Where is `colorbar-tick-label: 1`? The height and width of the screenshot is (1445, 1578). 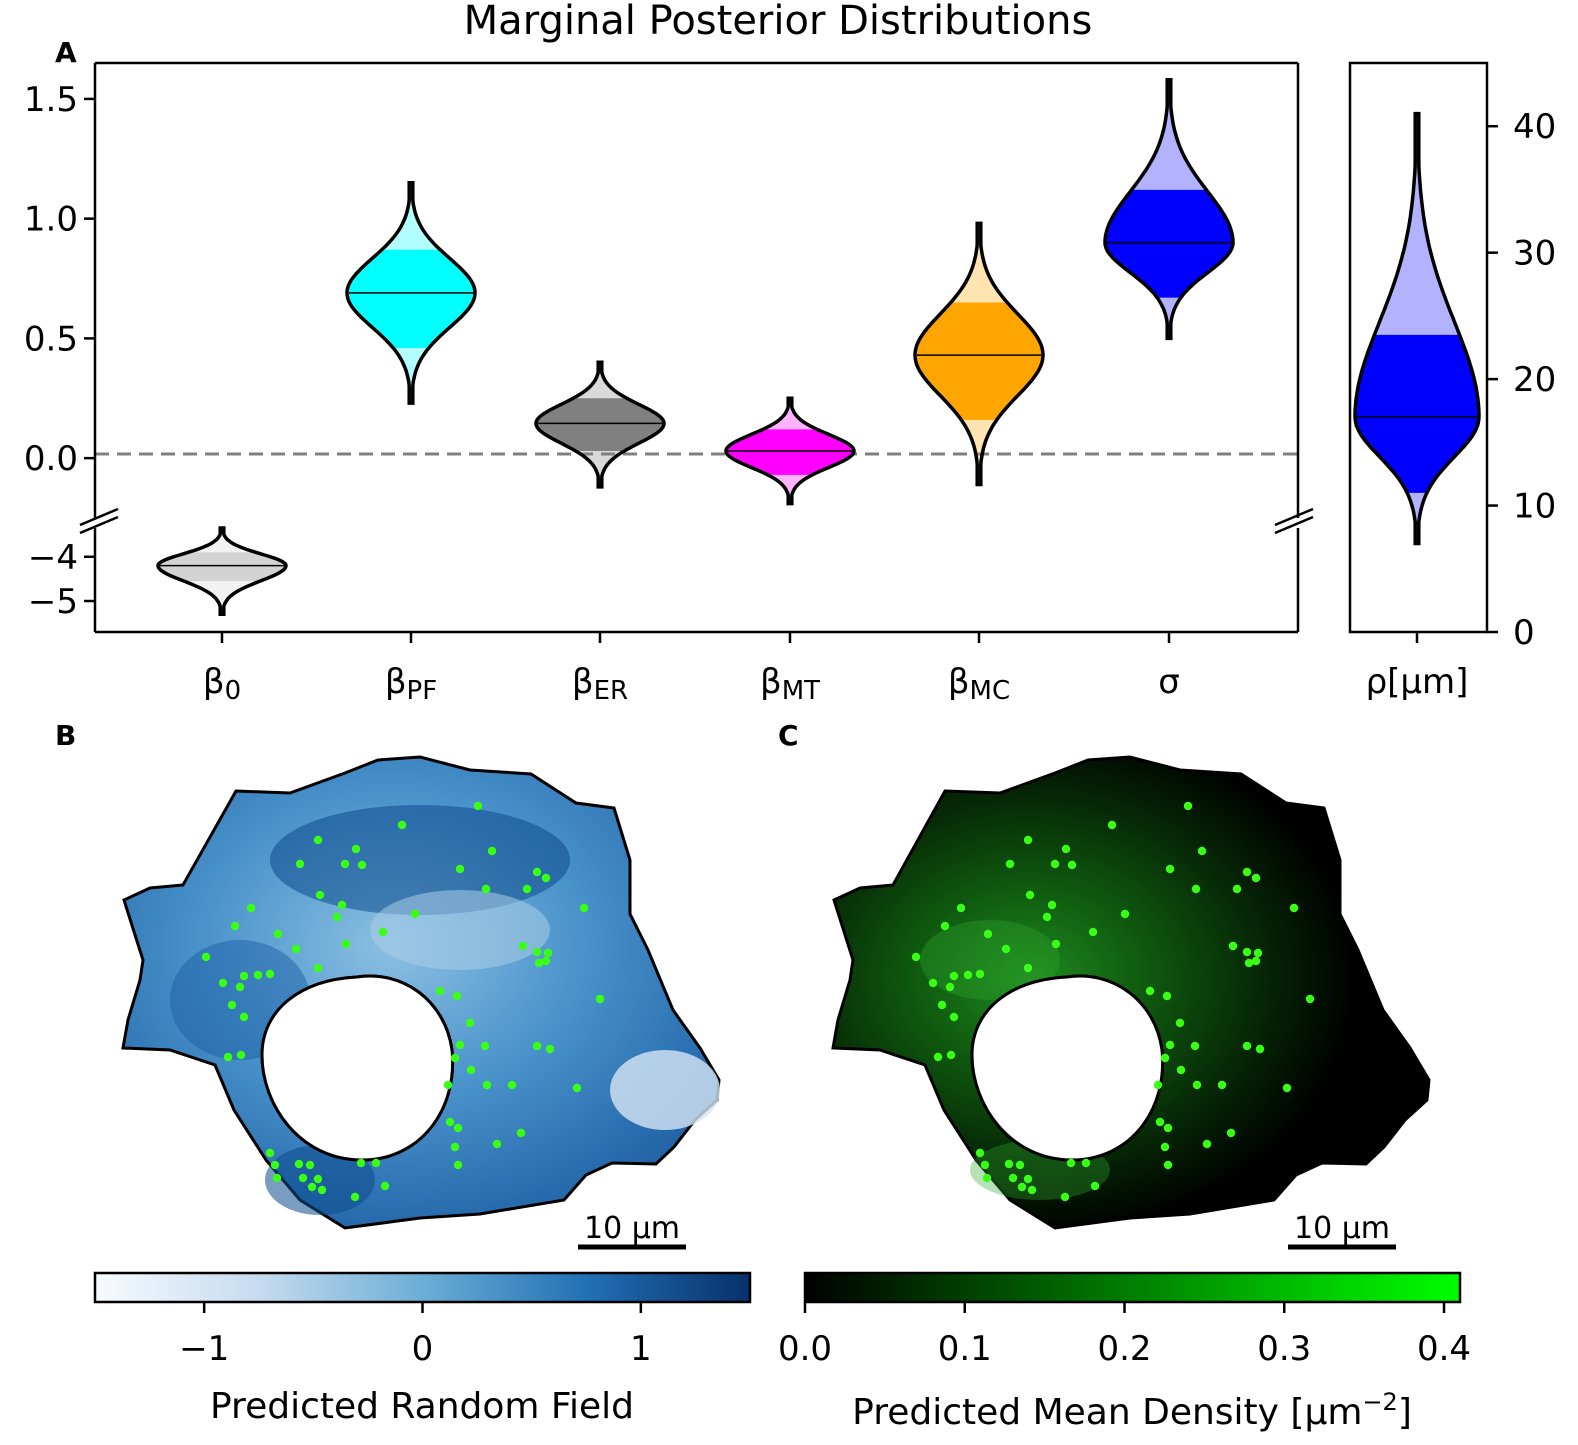 colorbar-tick-label: 1 is located at coordinates (641, 1349).